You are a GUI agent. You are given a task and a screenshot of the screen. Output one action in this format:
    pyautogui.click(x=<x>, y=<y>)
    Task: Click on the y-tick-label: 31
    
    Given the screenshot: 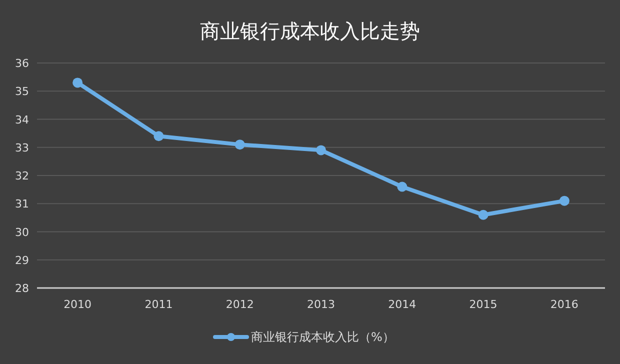 What is the action you would take?
    pyautogui.click(x=22, y=204)
    